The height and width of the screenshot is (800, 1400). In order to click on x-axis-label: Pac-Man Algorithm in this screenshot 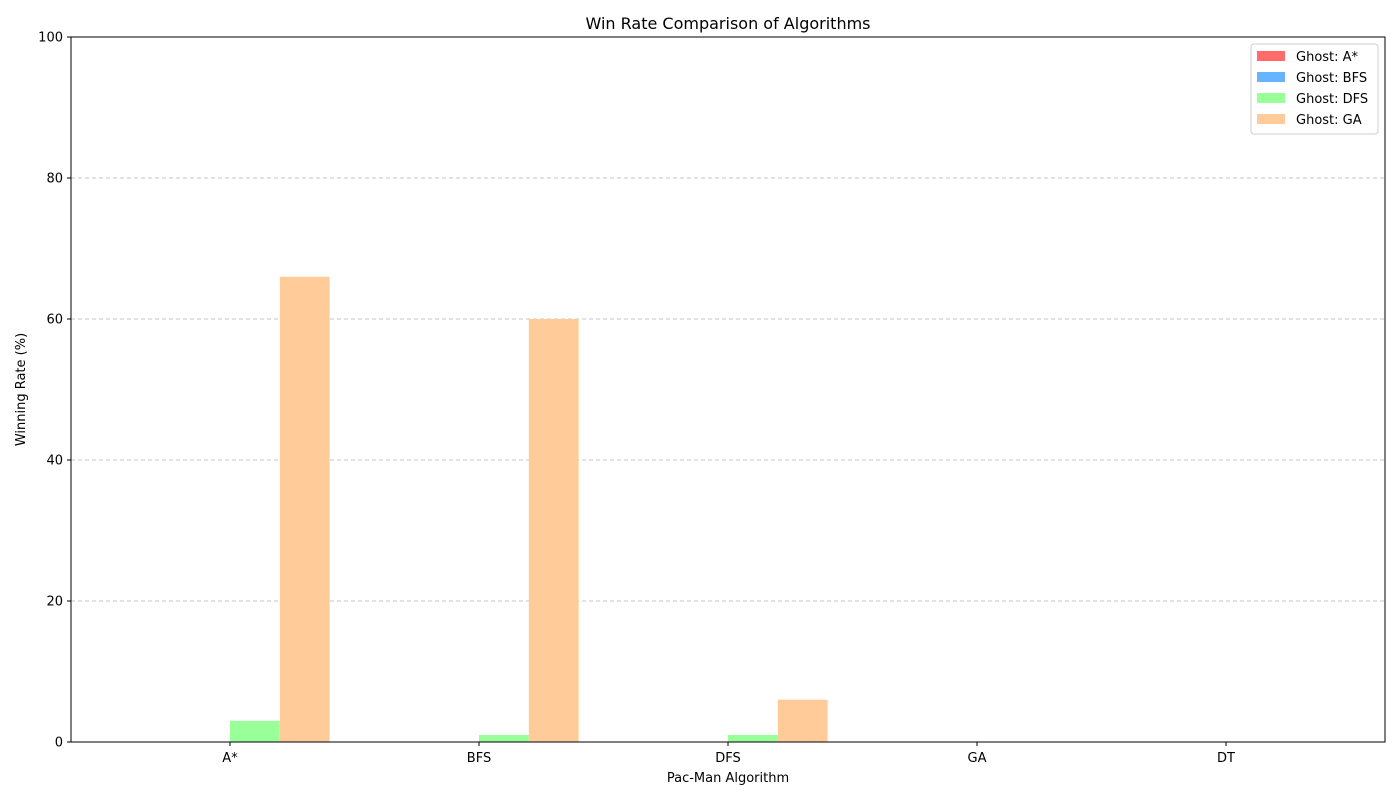, I will do `click(728, 778)`.